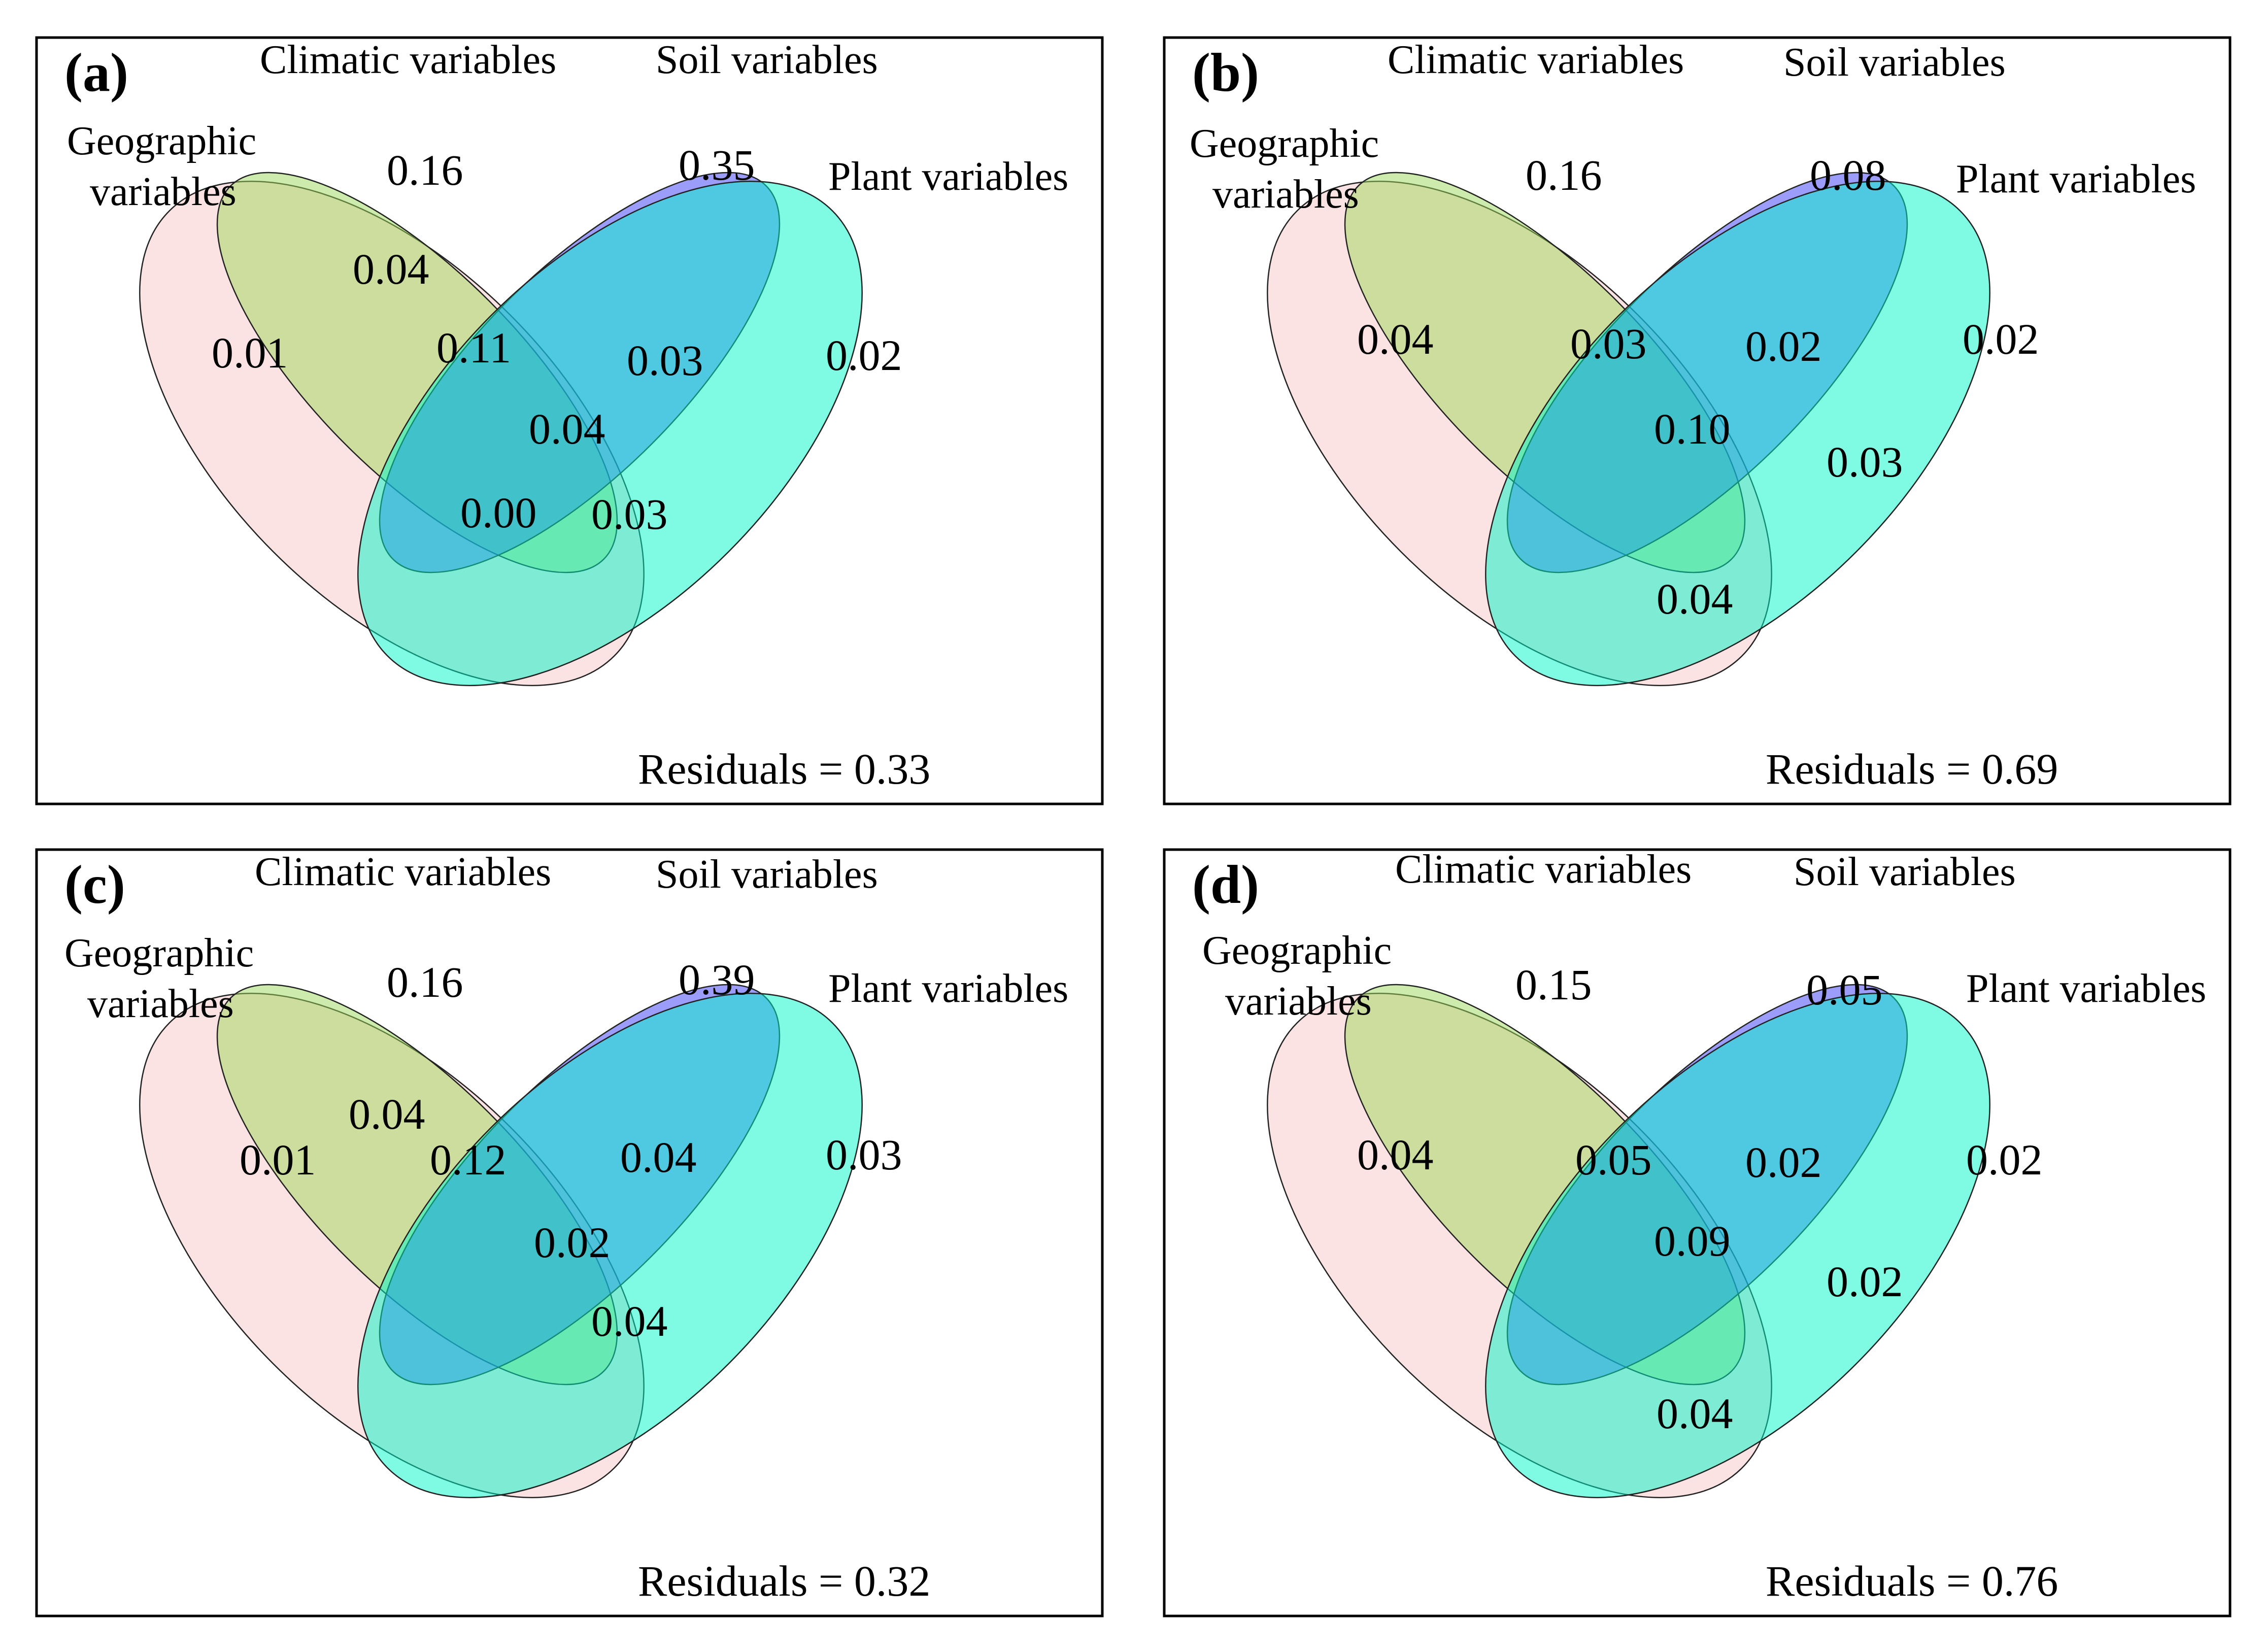 The image size is (2263, 1652). Describe the element at coordinates (717, 980) in the screenshot. I see `value-soil-only: 0.39` at that location.